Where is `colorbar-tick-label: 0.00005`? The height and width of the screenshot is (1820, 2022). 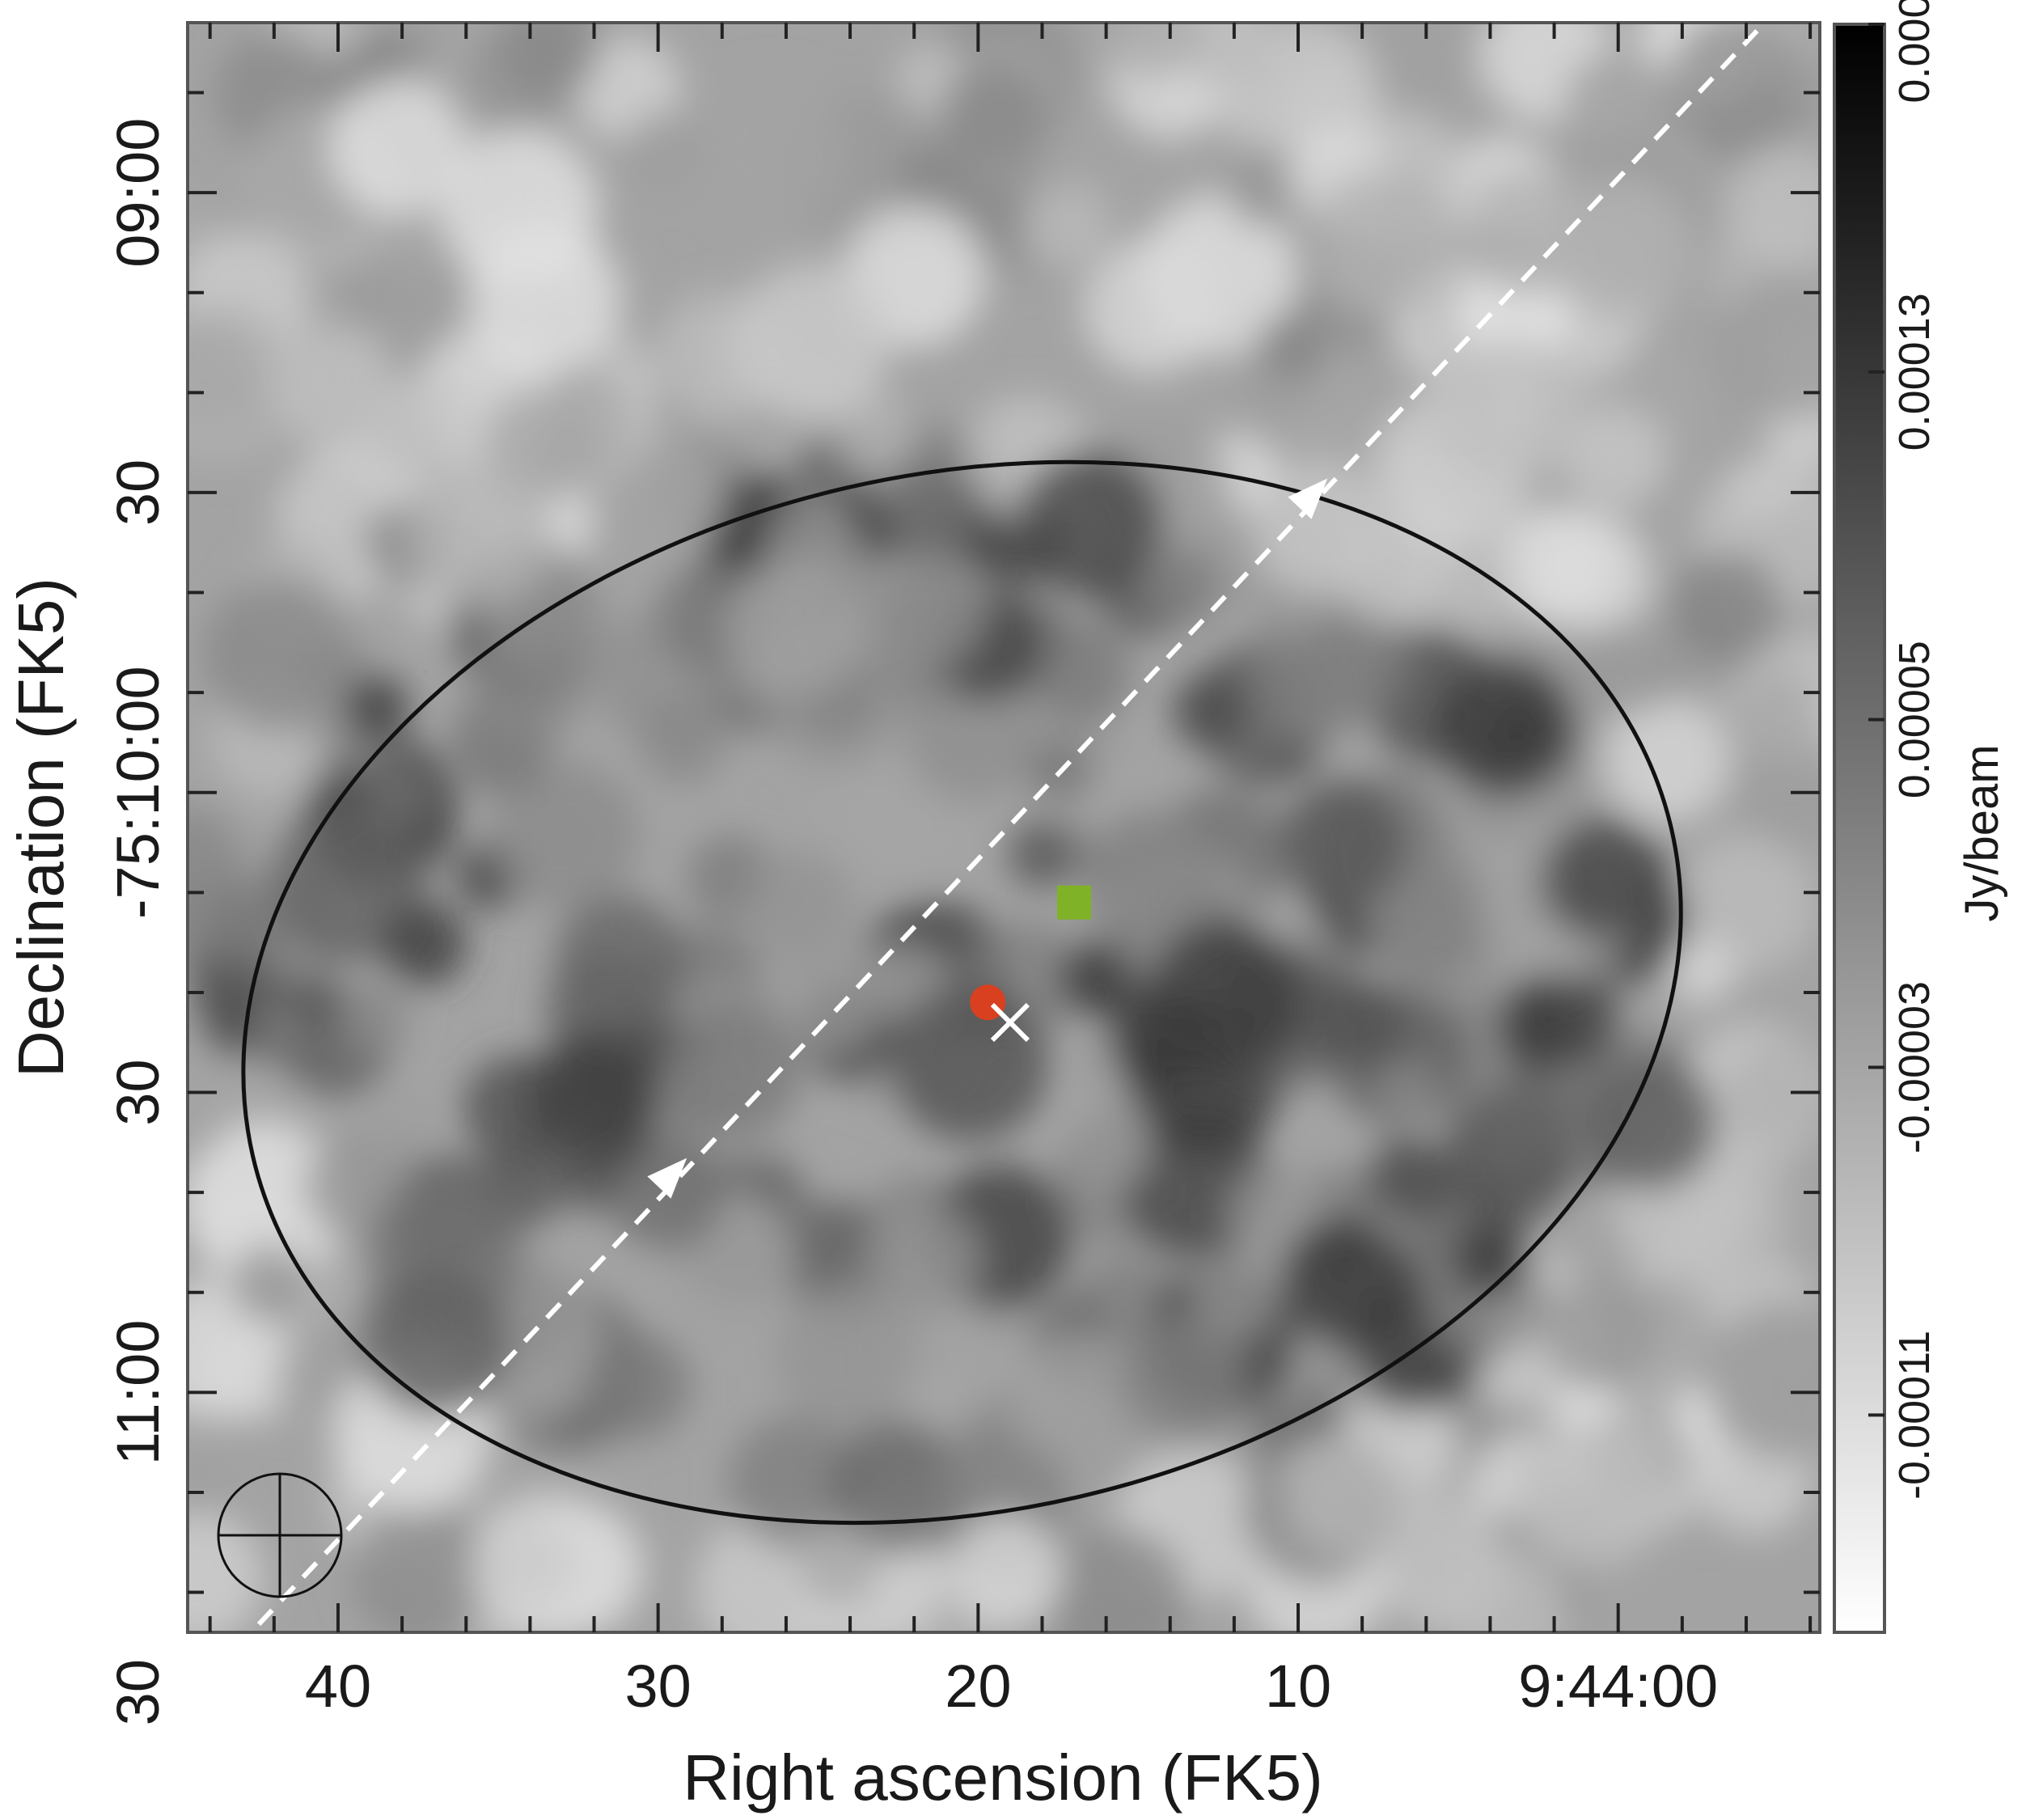 colorbar-tick-label: 0.00005 is located at coordinates (1914, 719).